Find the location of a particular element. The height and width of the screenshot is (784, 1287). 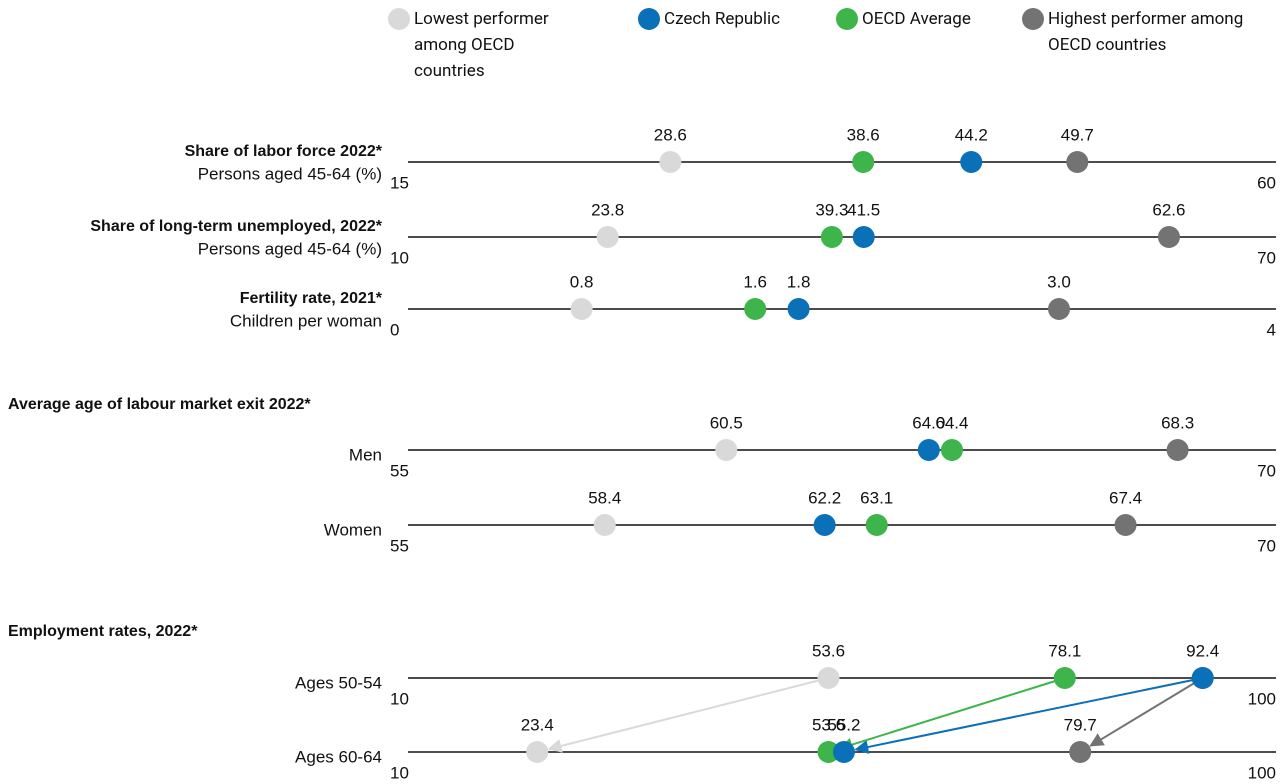

tick-label: 60 is located at coordinates (1266, 182).